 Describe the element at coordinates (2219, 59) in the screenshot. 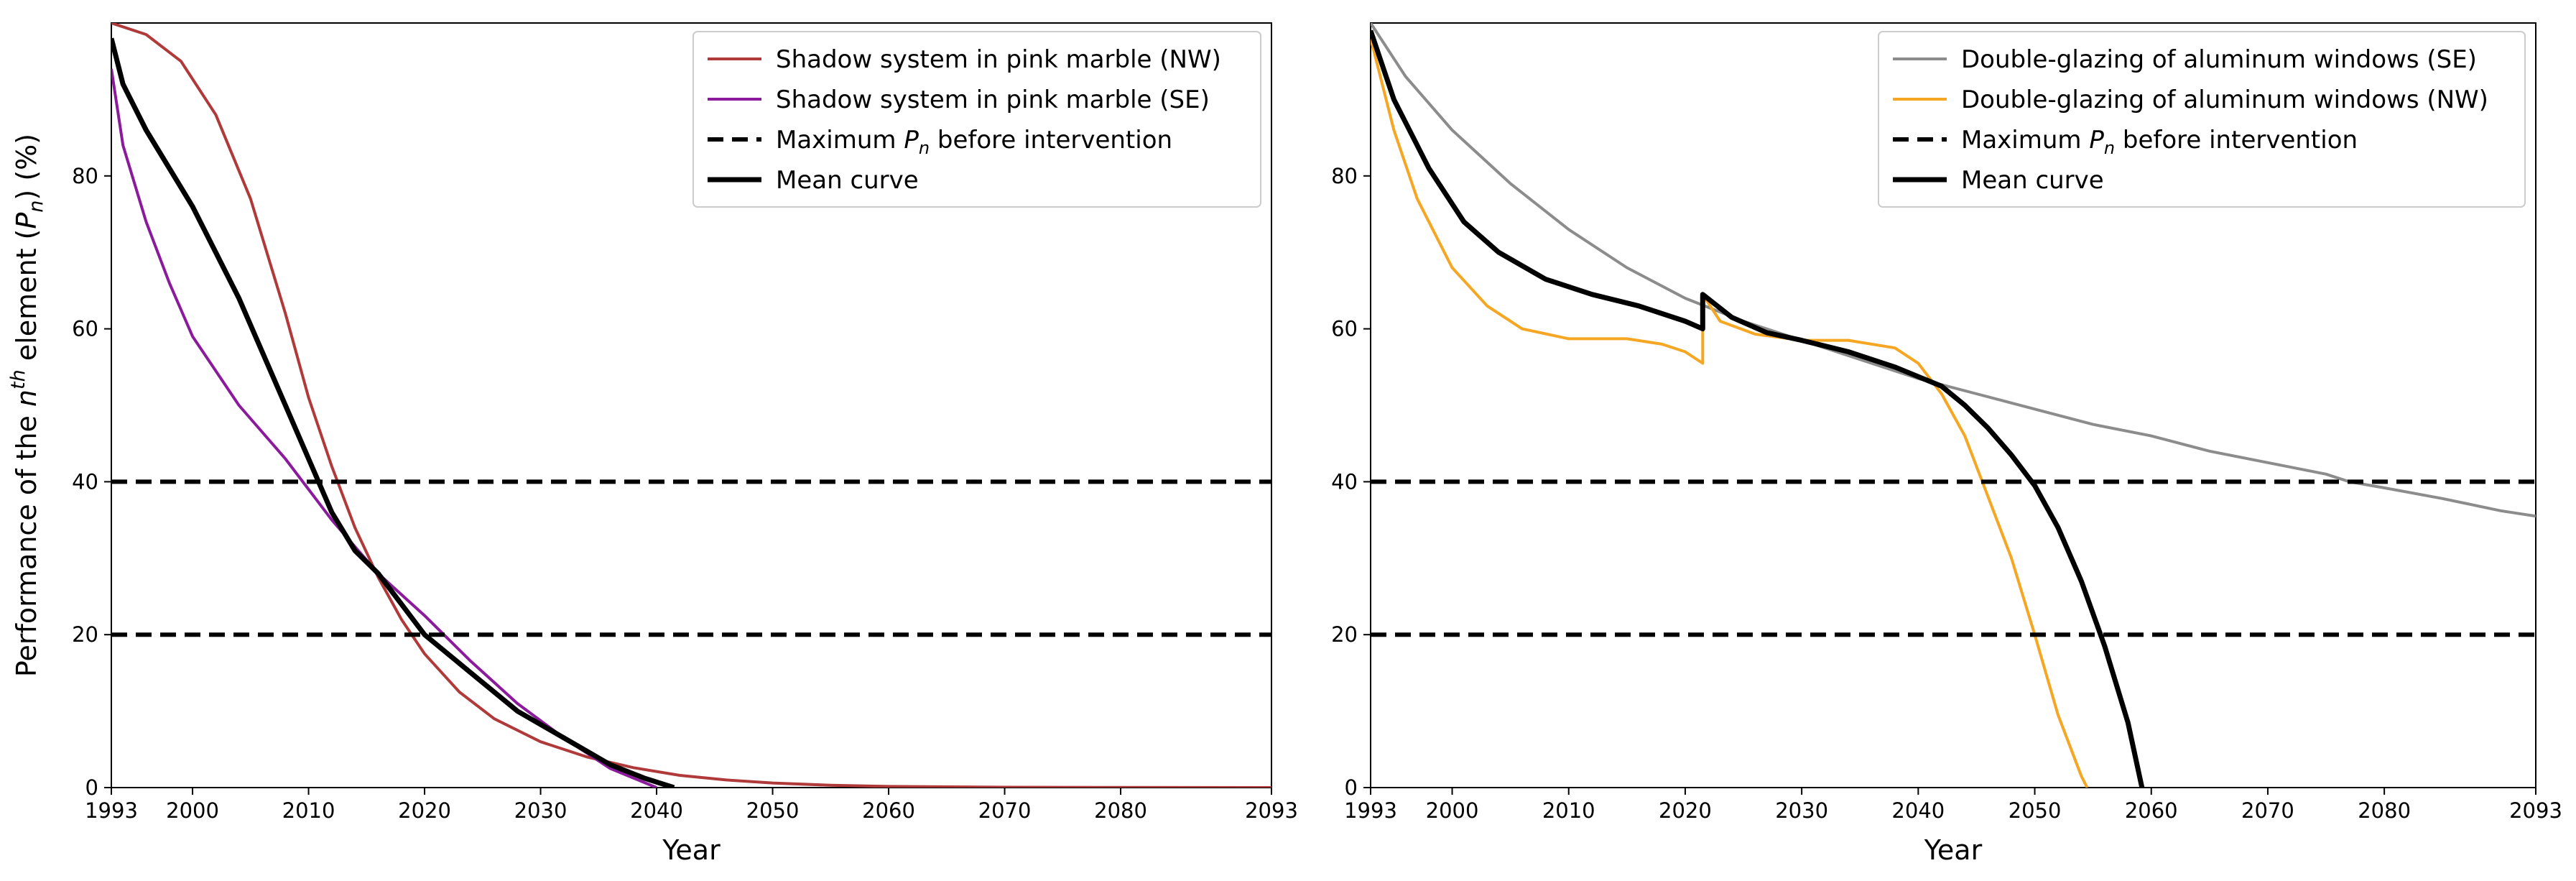

I see `legend-label: Double-glazing of aluminum windows (SE)` at that location.